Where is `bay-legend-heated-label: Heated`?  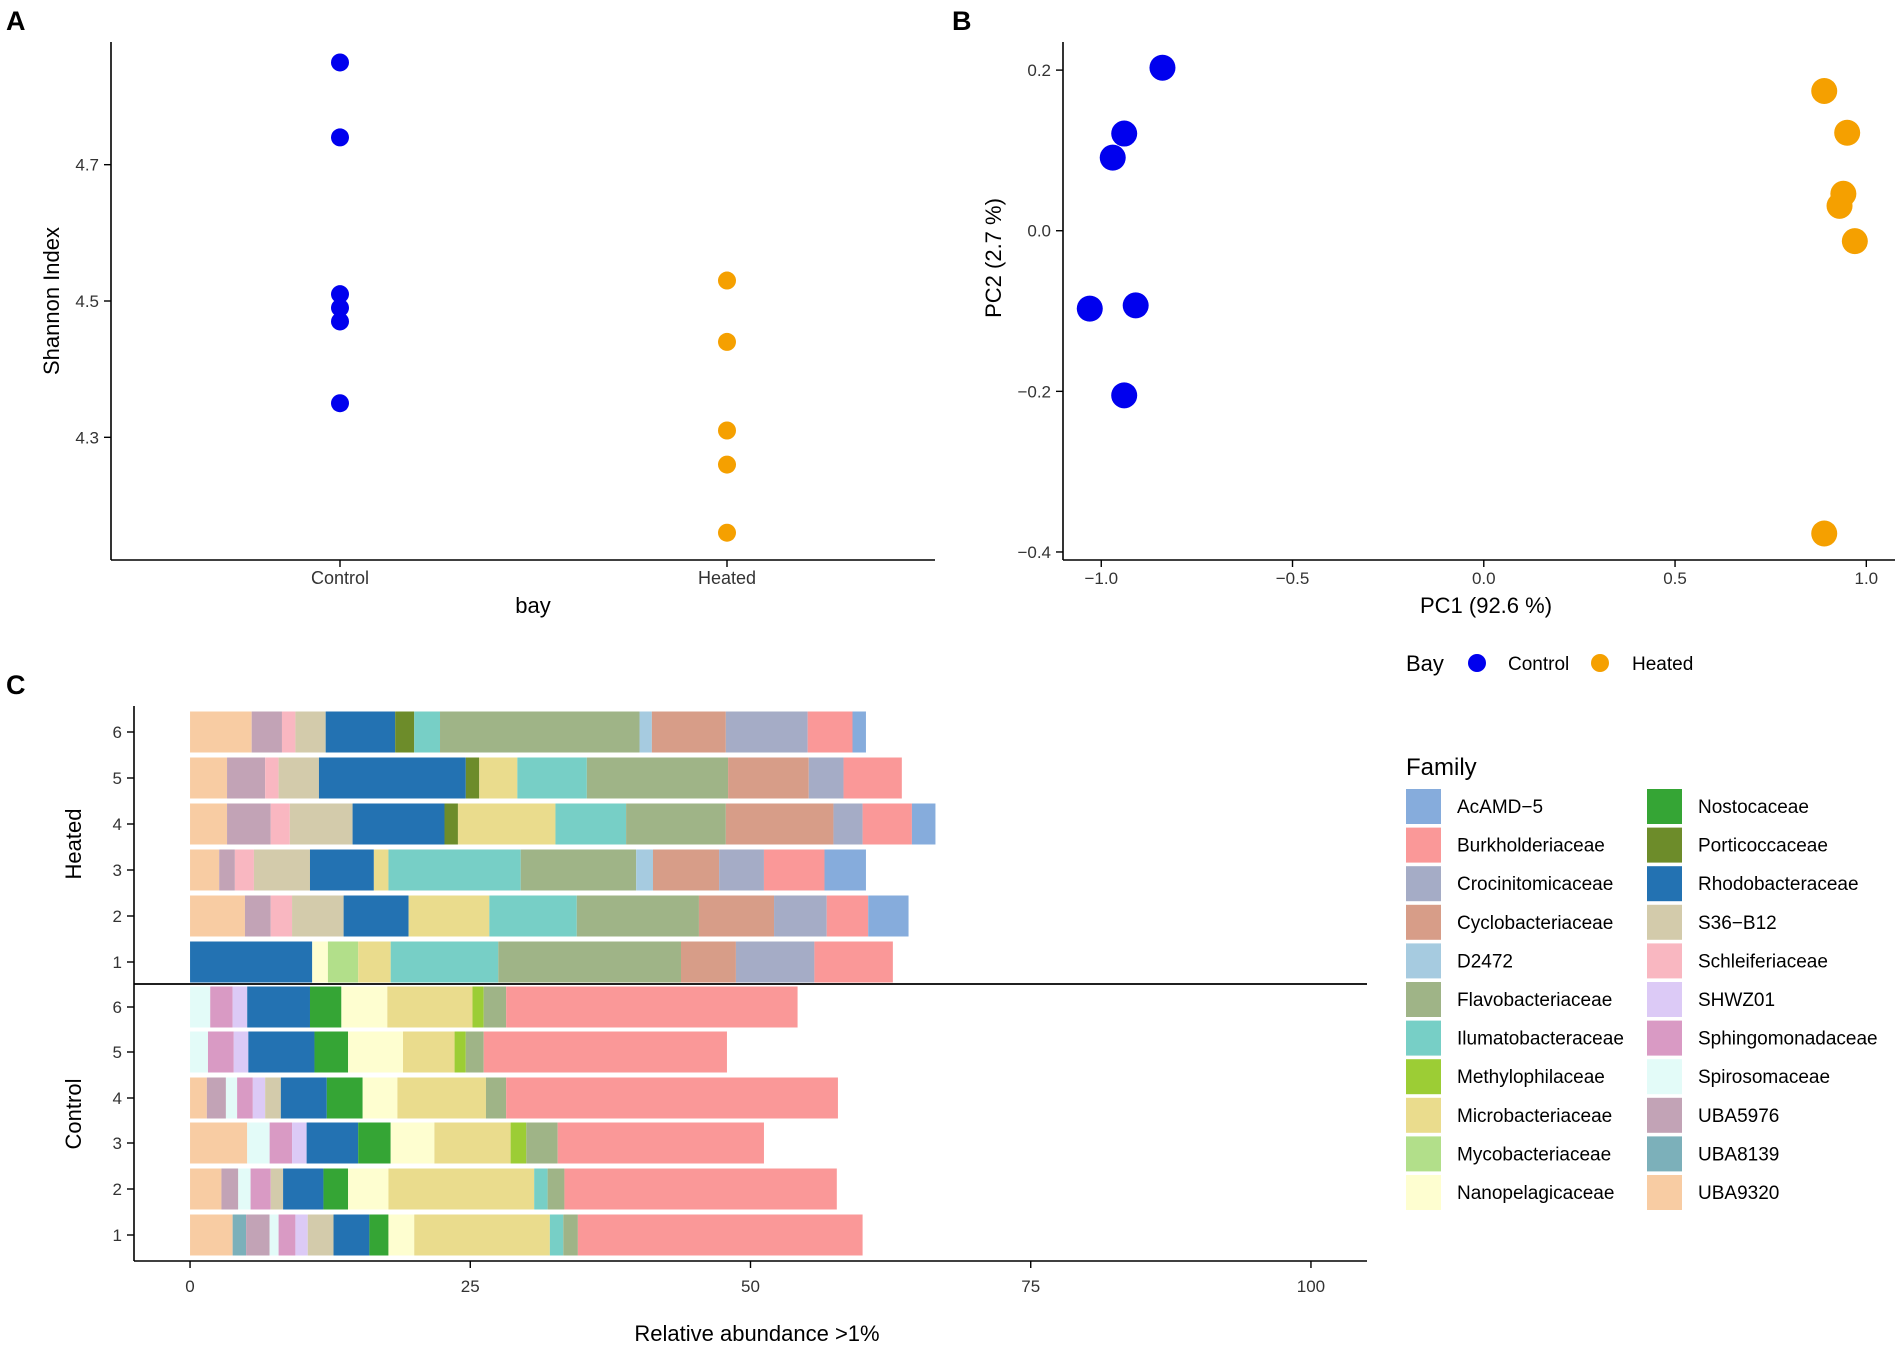 bay-legend-heated-label: Heated is located at coordinates (1662, 664).